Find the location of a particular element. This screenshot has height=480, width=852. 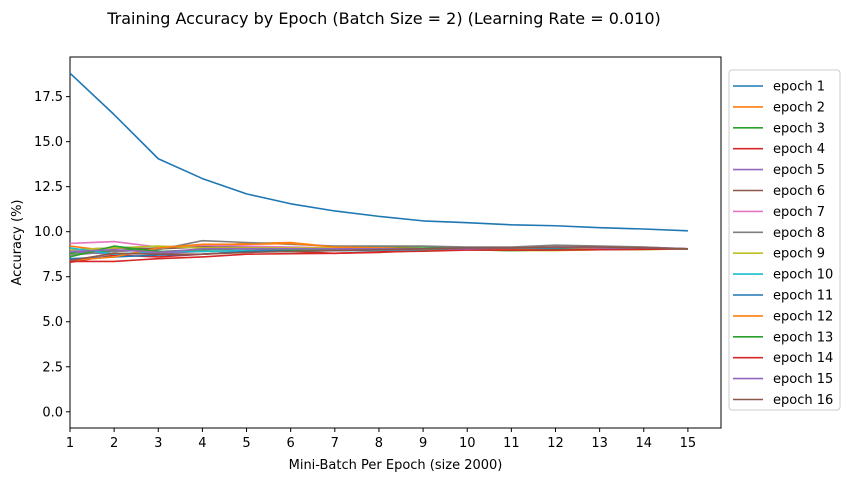

x-tick-label: 15 is located at coordinates (688, 443).